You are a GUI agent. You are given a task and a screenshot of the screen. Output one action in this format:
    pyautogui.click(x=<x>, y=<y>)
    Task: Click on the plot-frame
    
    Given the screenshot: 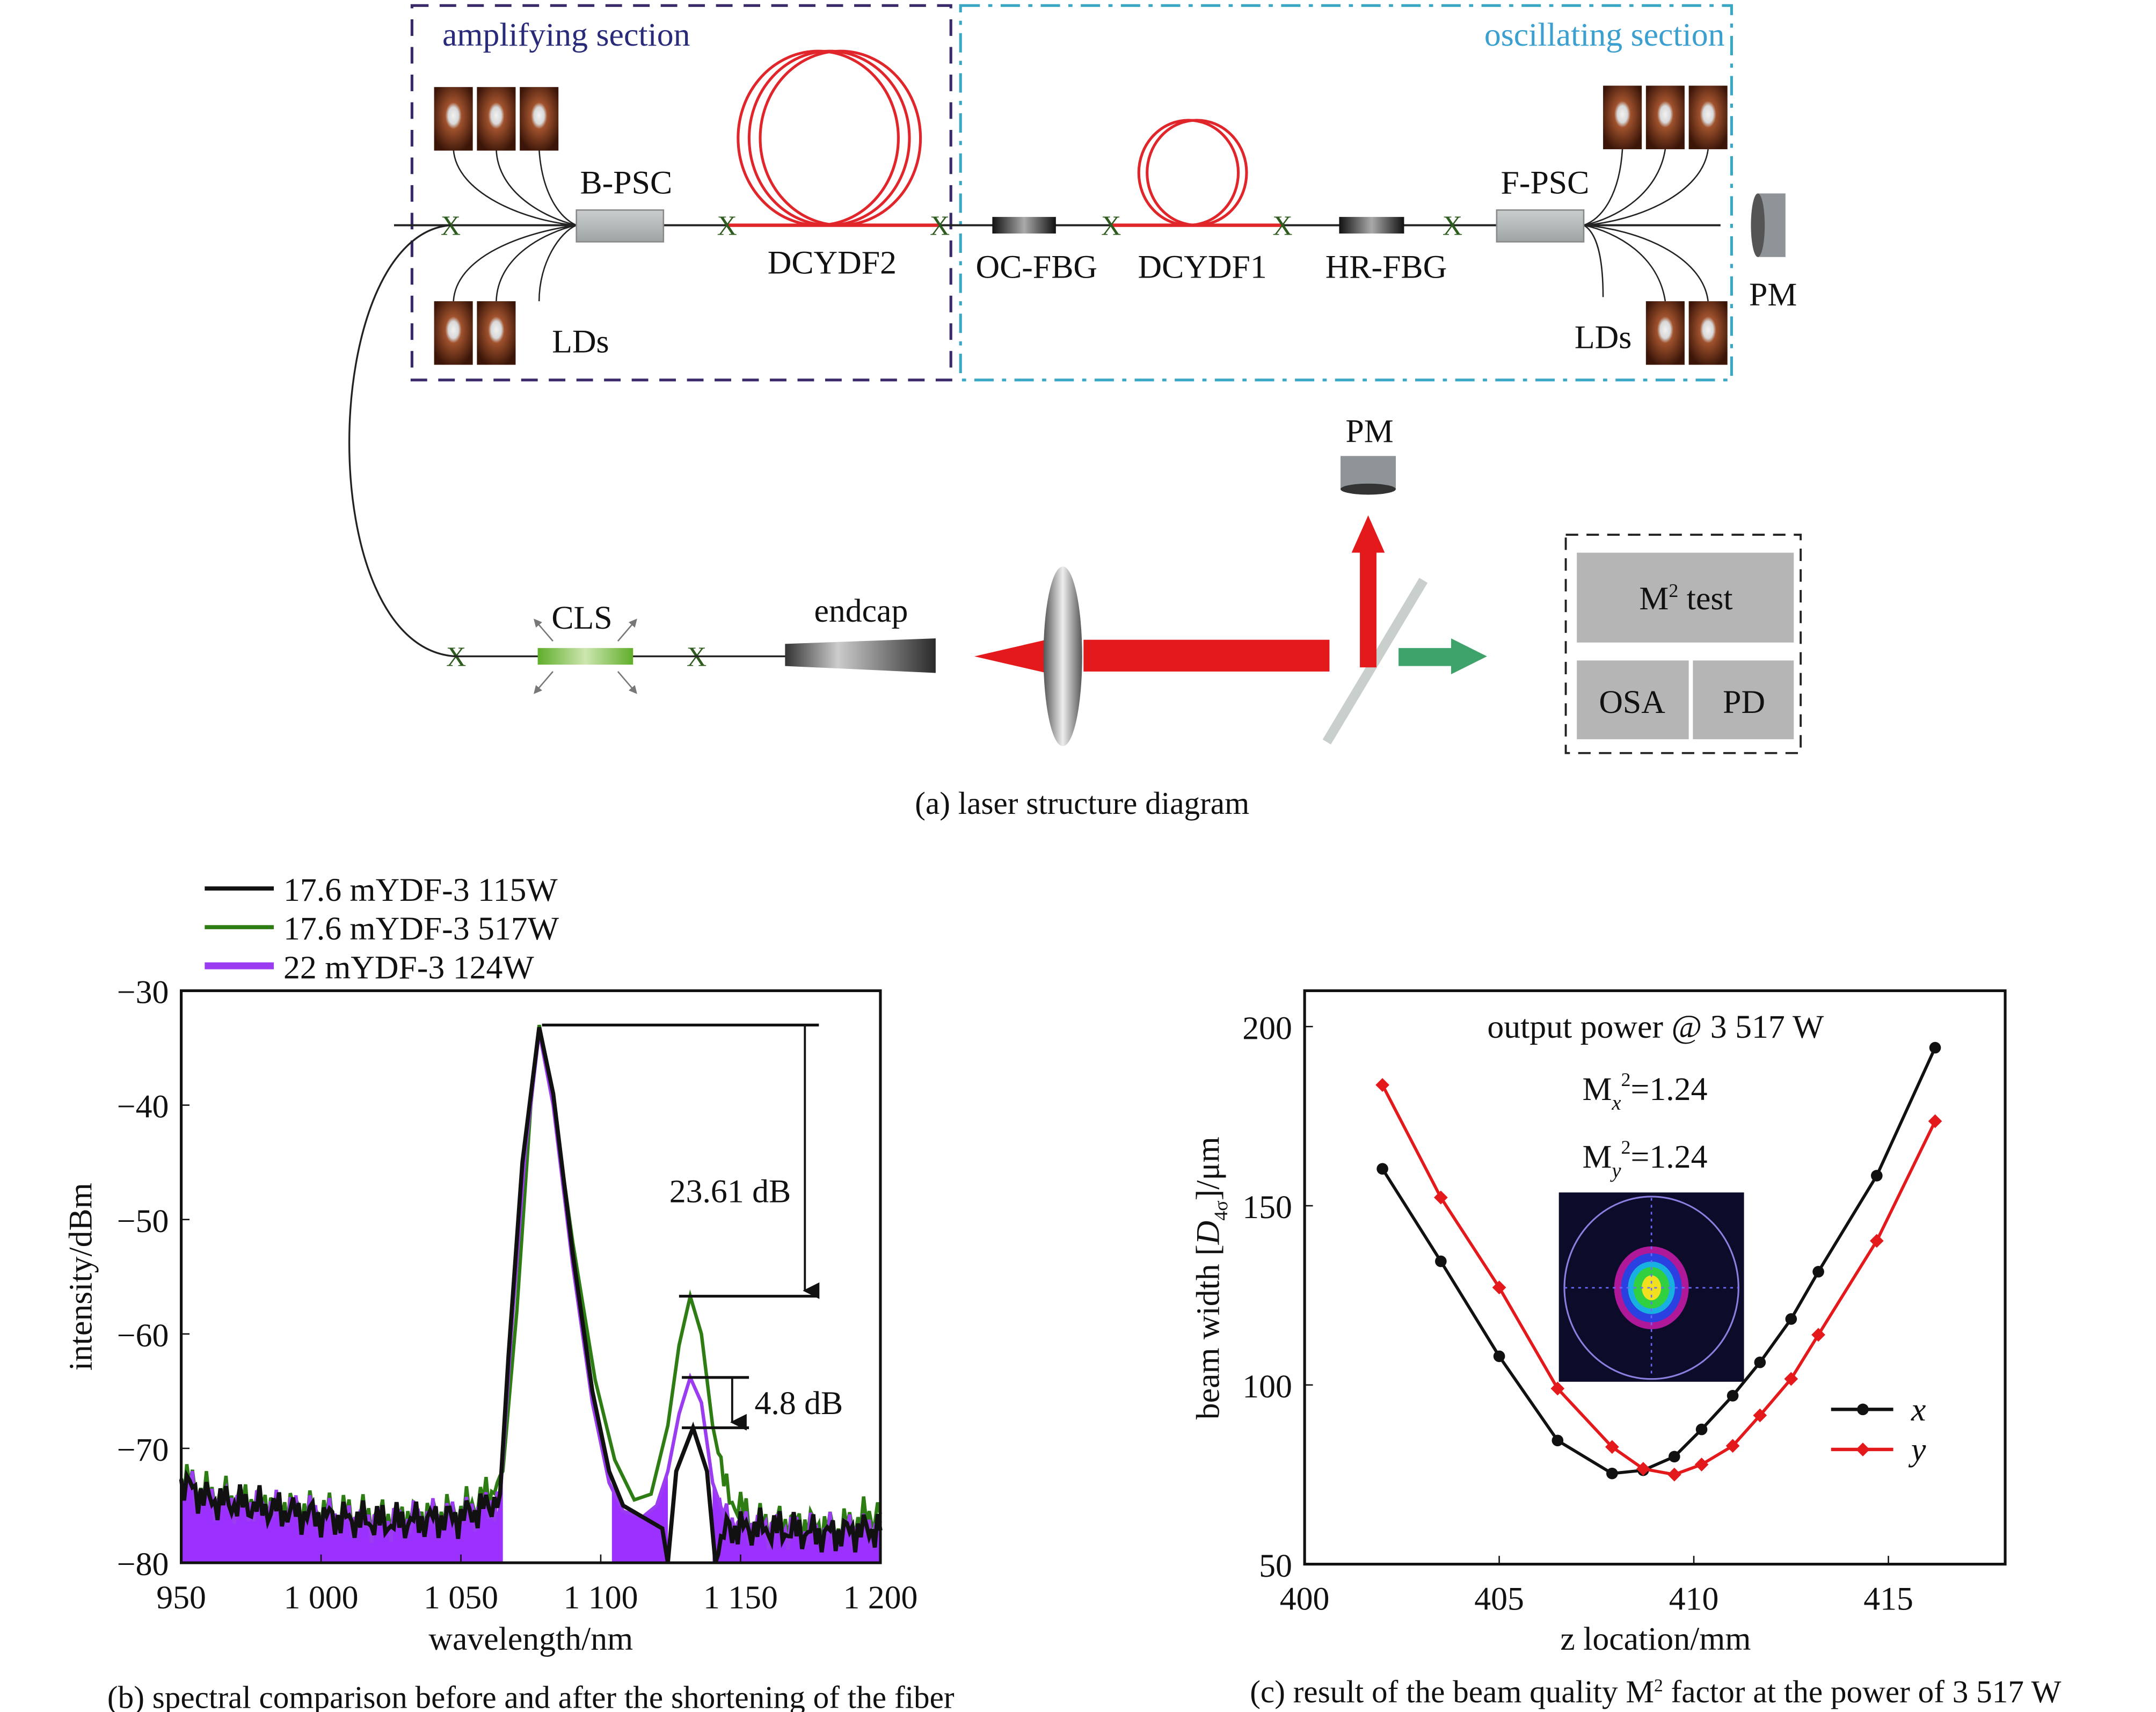 What is the action you would take?
    pyautogui.click(x=1655, y=1277)
    